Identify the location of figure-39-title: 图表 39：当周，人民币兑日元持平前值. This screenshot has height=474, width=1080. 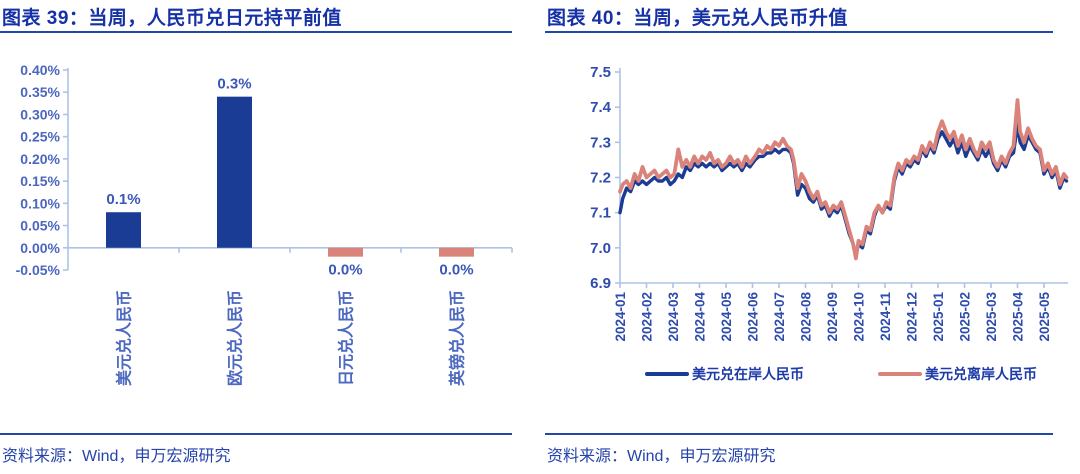
(172, 18).